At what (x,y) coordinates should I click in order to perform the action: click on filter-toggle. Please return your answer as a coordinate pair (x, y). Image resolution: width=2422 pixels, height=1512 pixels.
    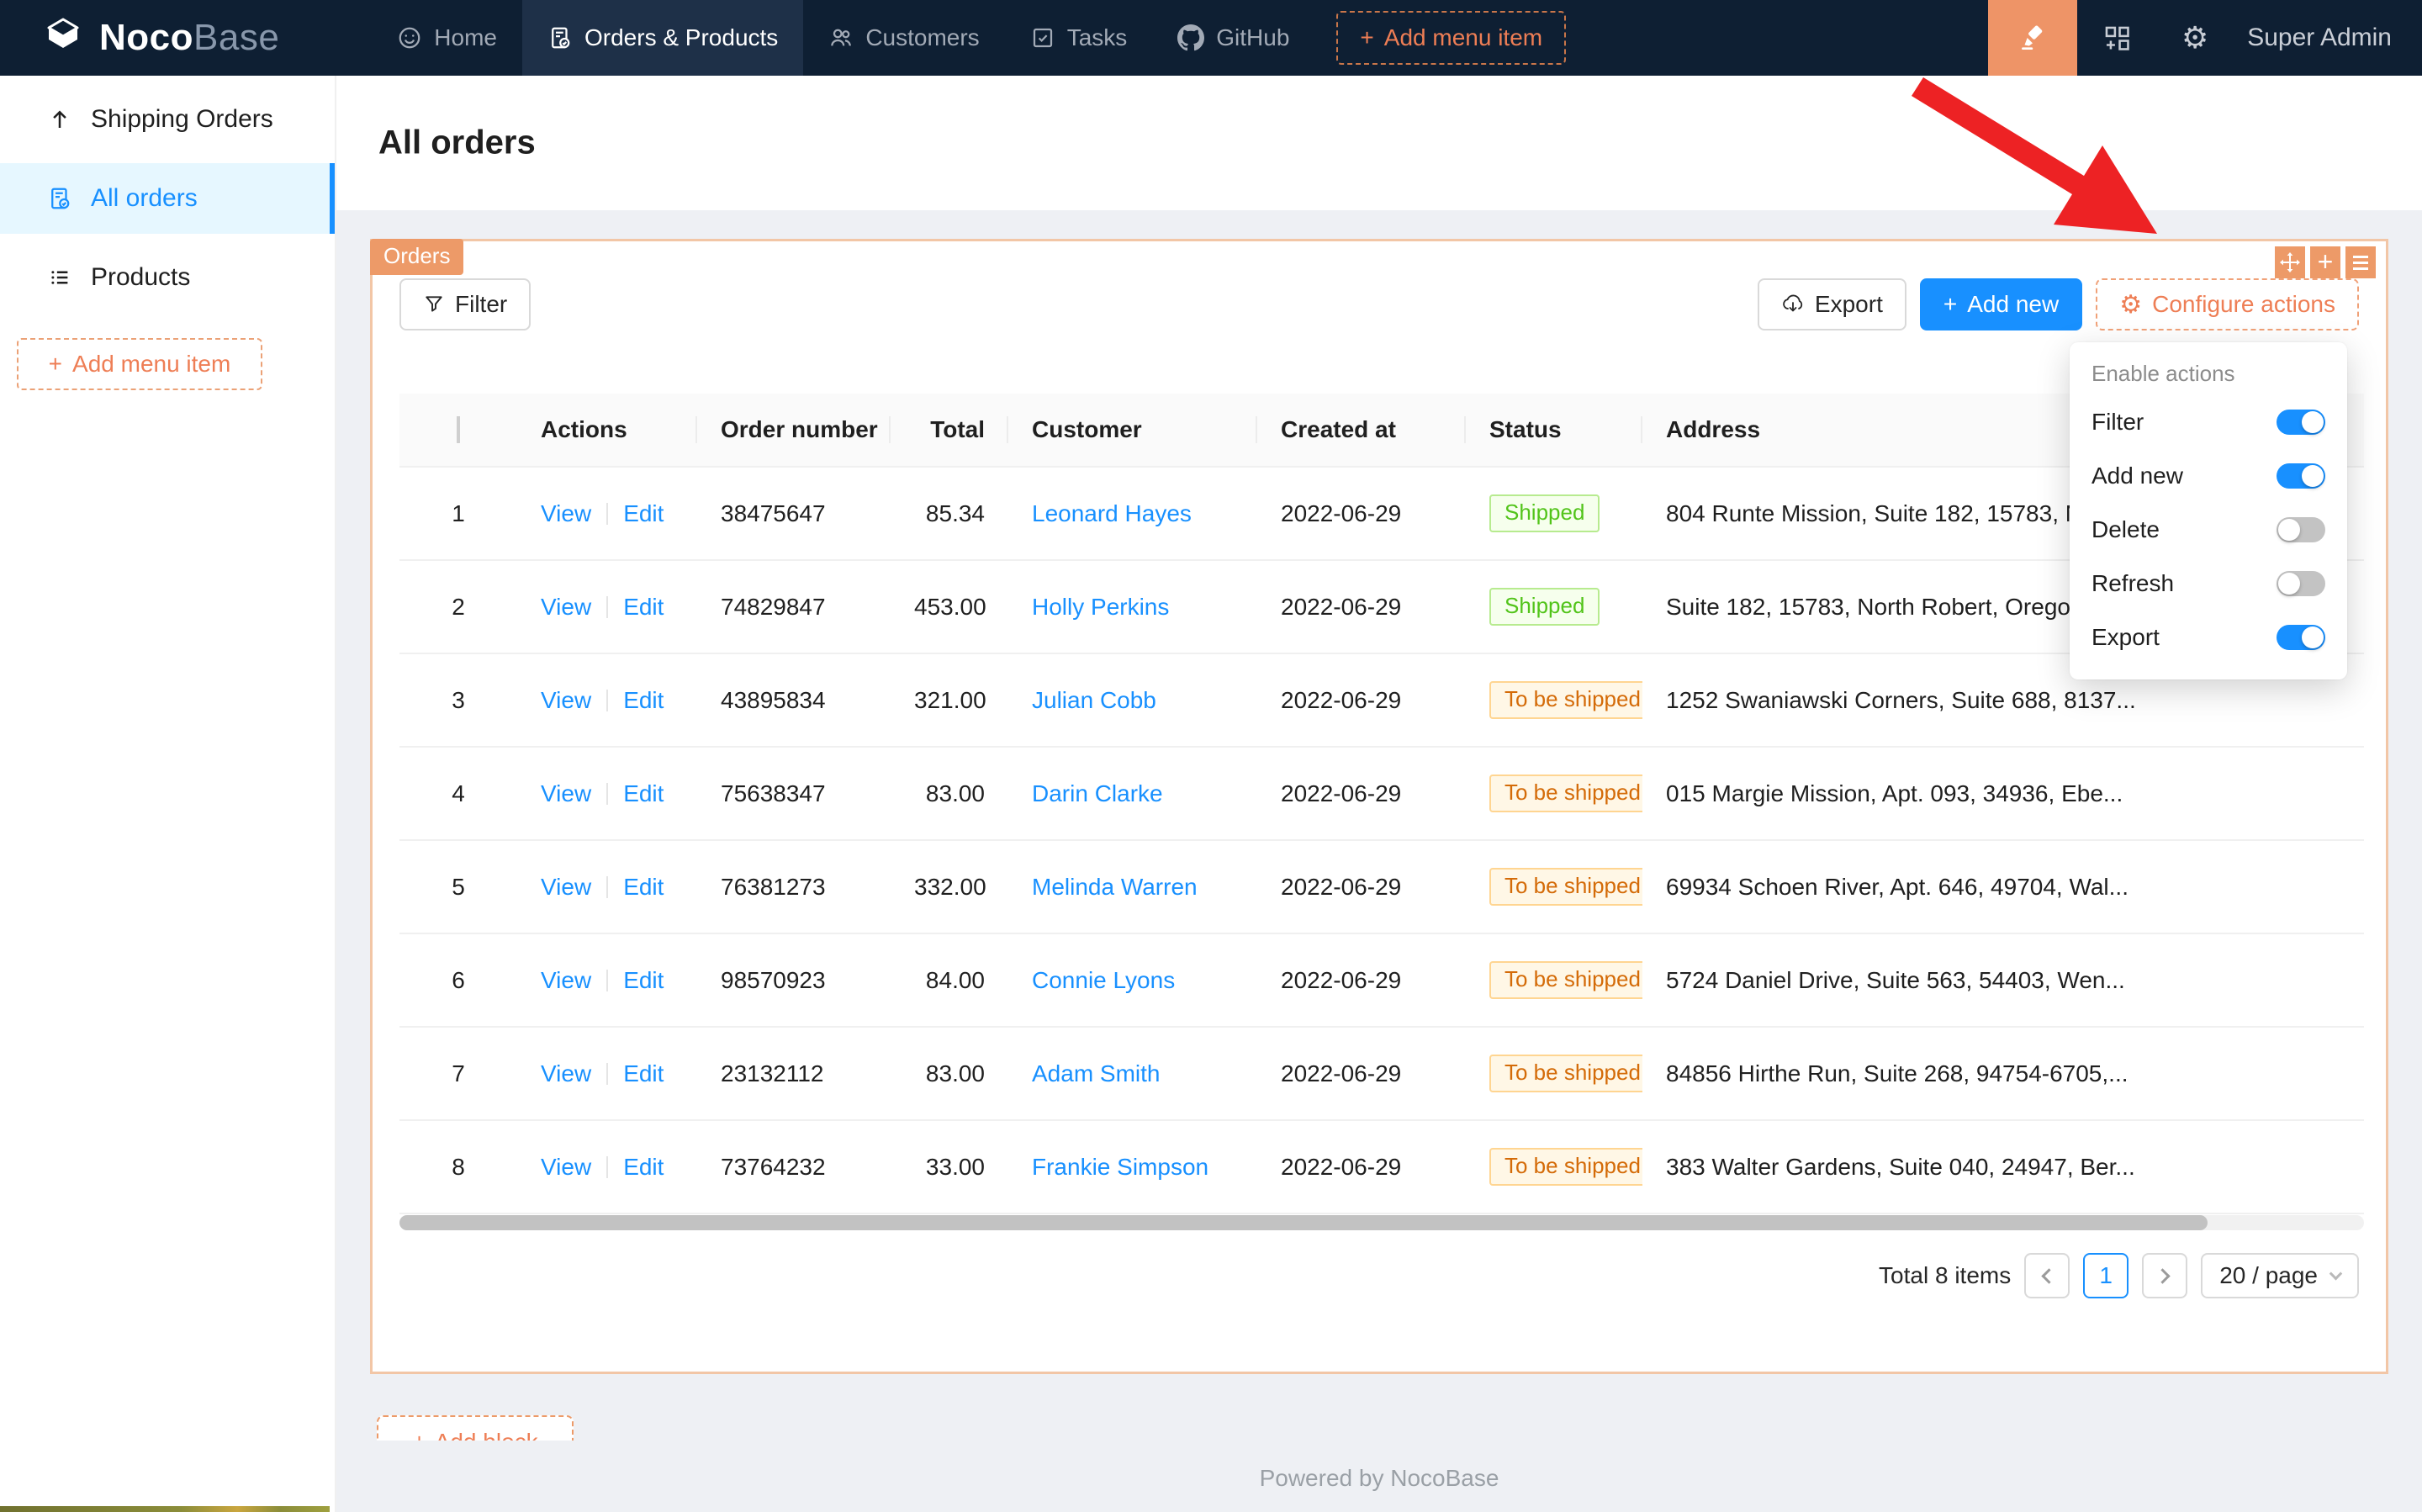
    Looking at the image, I should click on (2301, 422).